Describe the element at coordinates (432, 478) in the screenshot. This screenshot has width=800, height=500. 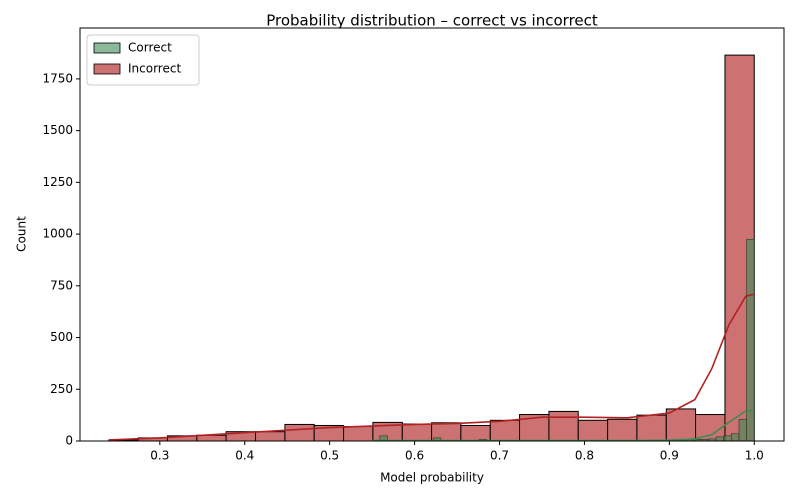
I see `x-axis-label: Model probability` at that location.